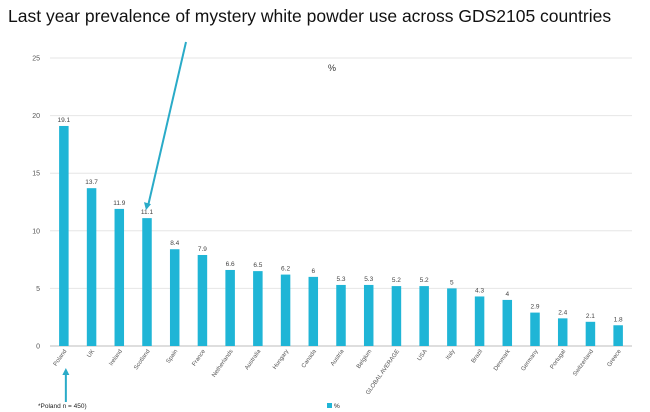 This screenshot has height=412, width=650. What do you see at coordinates (36, 116) in the screenshot?
I see `y-tick-label: 20` at bounding box center [36, 116].